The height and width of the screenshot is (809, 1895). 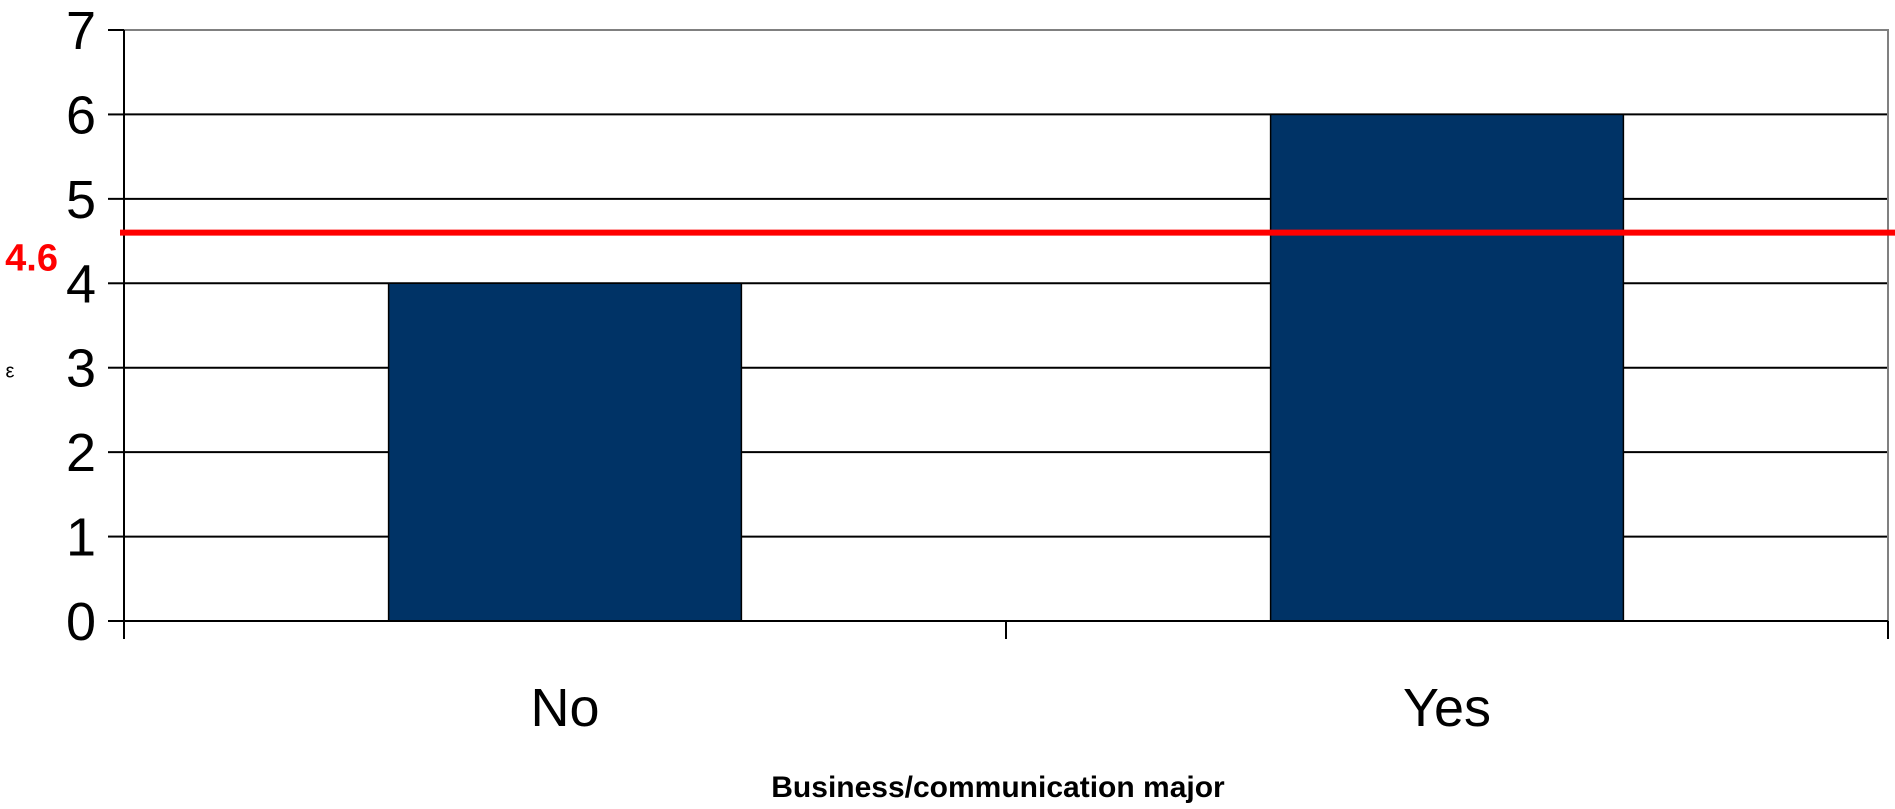 I want to click on bar-yes, so click(x=1447, y=367).